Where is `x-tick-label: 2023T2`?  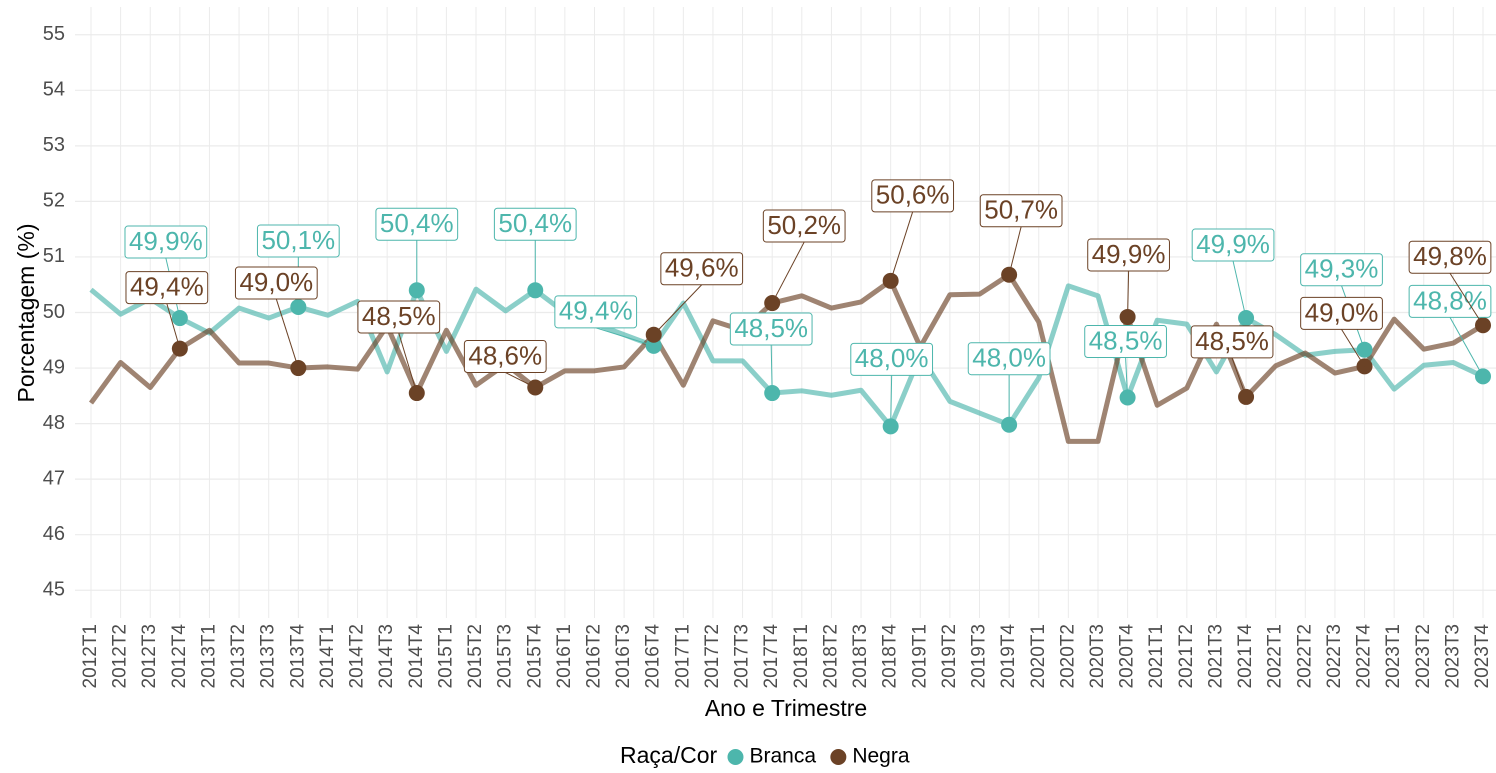
x-tick-label: 2023T2 is located at coordinates (1423, 656).